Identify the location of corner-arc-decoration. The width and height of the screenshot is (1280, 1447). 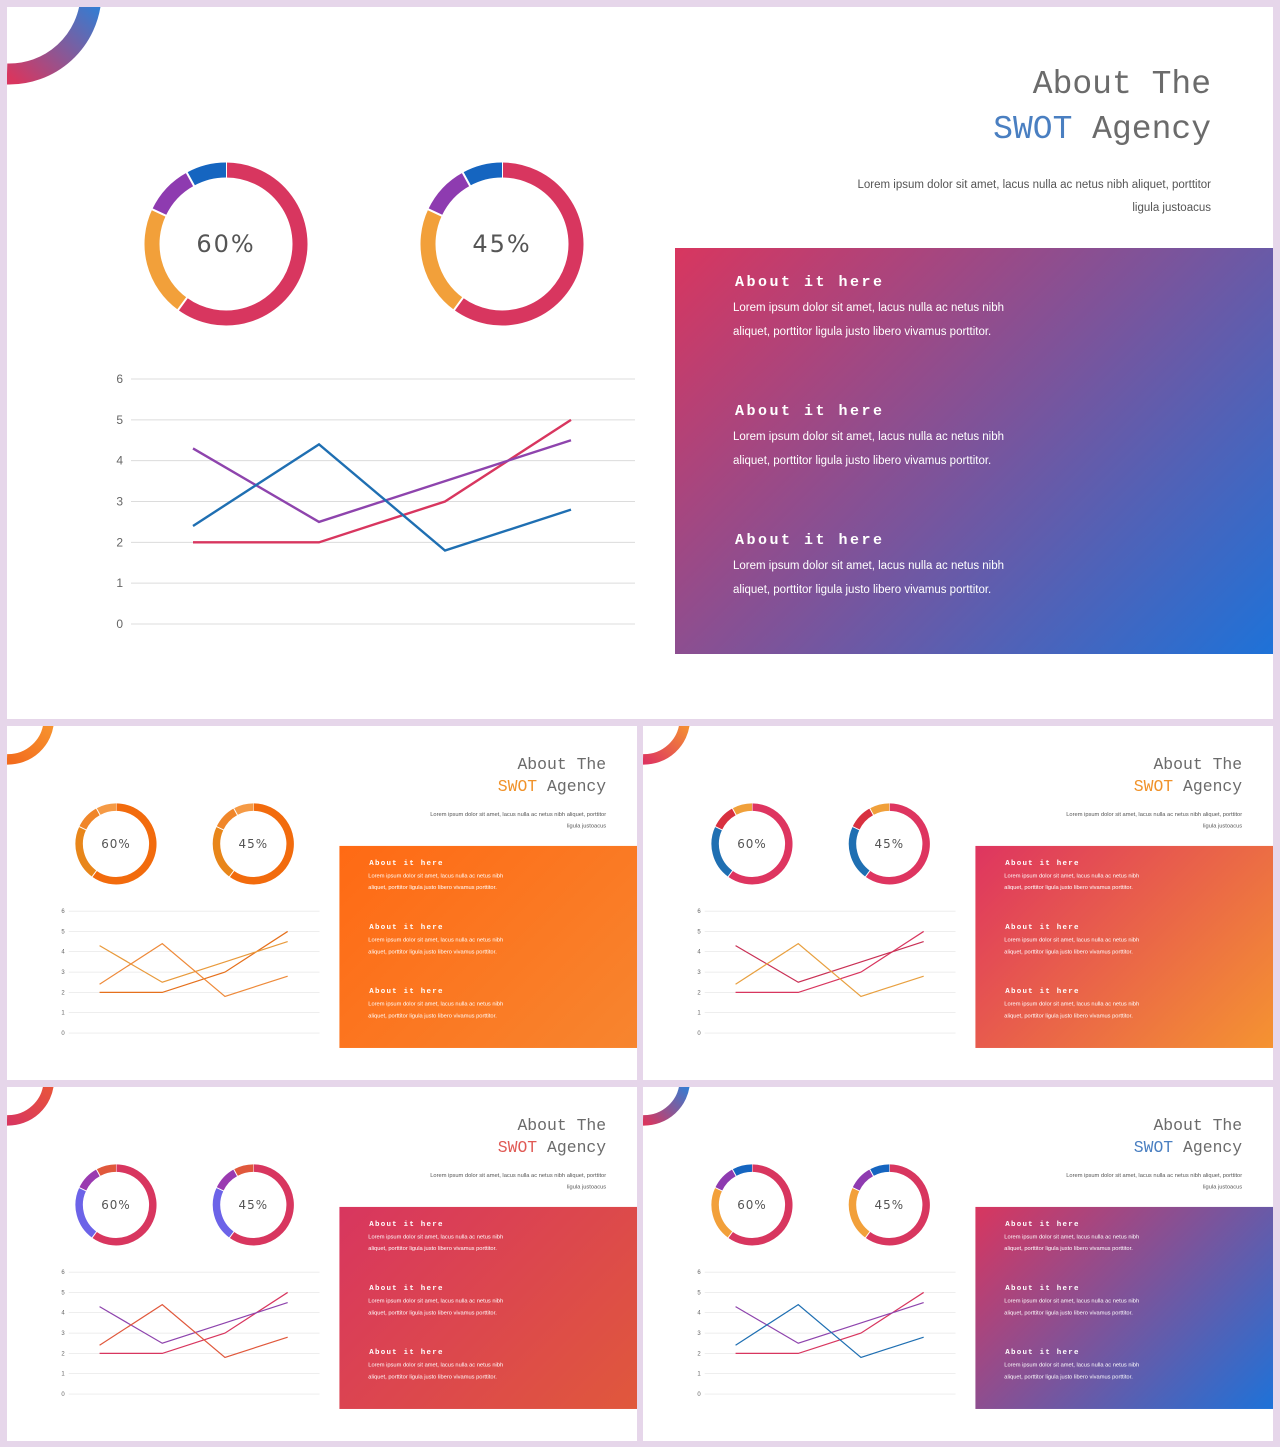
(54, 46).